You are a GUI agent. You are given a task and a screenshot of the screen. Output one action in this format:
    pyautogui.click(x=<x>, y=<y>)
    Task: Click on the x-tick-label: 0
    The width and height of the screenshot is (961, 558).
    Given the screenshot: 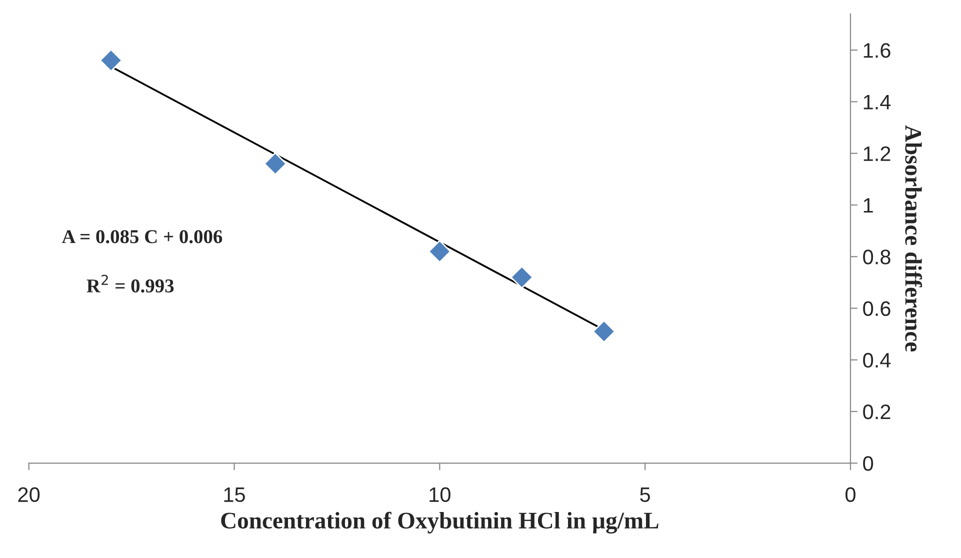 What is the action you would take?
    pyautogui.click(x=851, y=494)
    